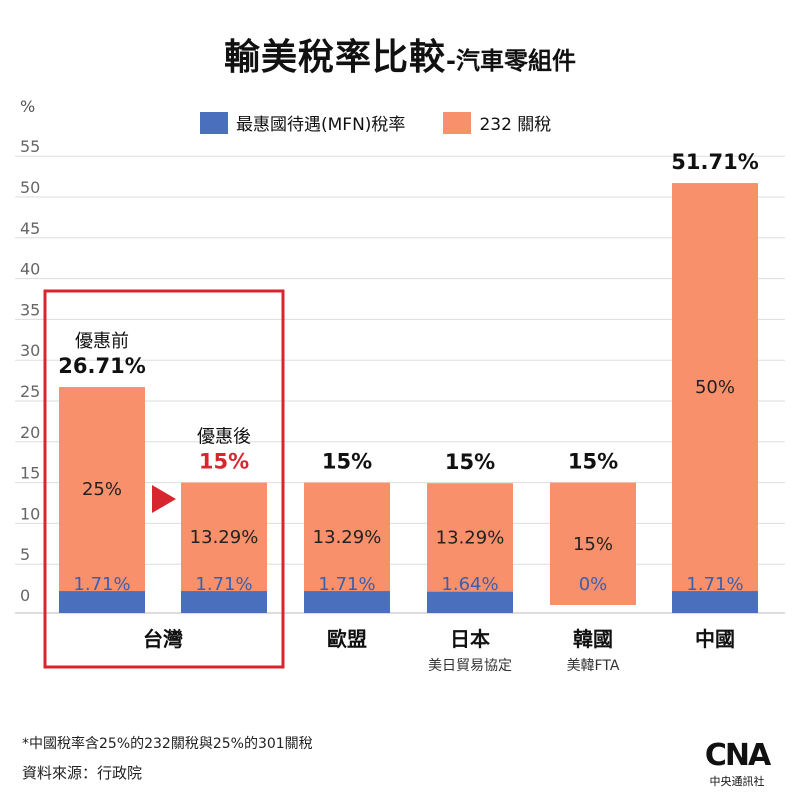 Image resolution: width=800 pixels, height=800 pixels. I want to click on change-arrow-icon, so click(164, 499).